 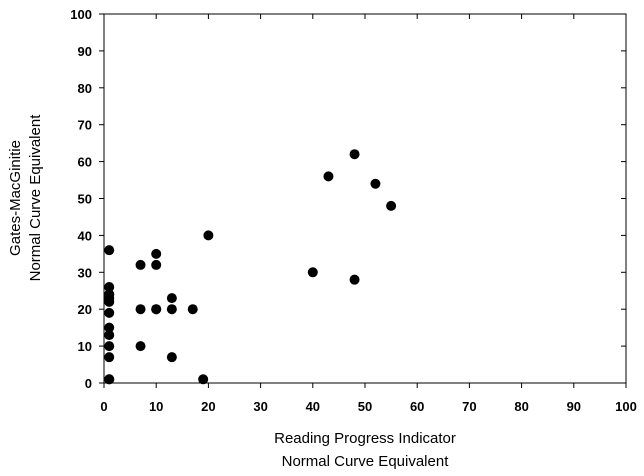 What do you see at coordinates (85, 88) in the screenshot?
I see `y-tick-label: 80` at bounding box center [85, 88].